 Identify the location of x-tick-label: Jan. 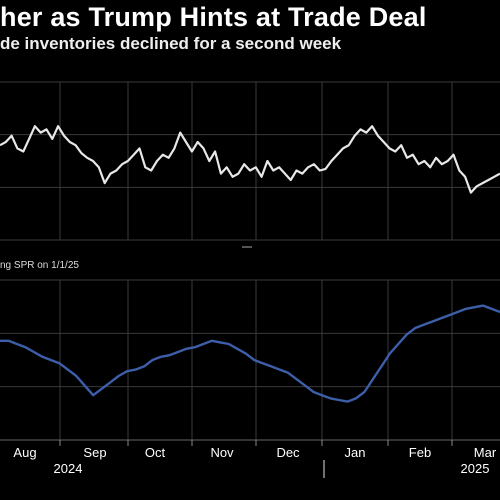
(355, 452).